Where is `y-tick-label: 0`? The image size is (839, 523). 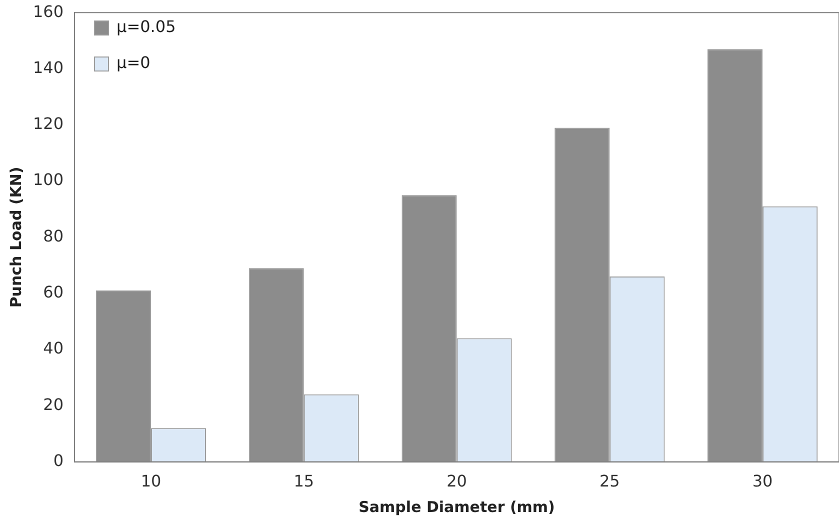
y-tick-label: 0 is located at coordinates (58, 460).